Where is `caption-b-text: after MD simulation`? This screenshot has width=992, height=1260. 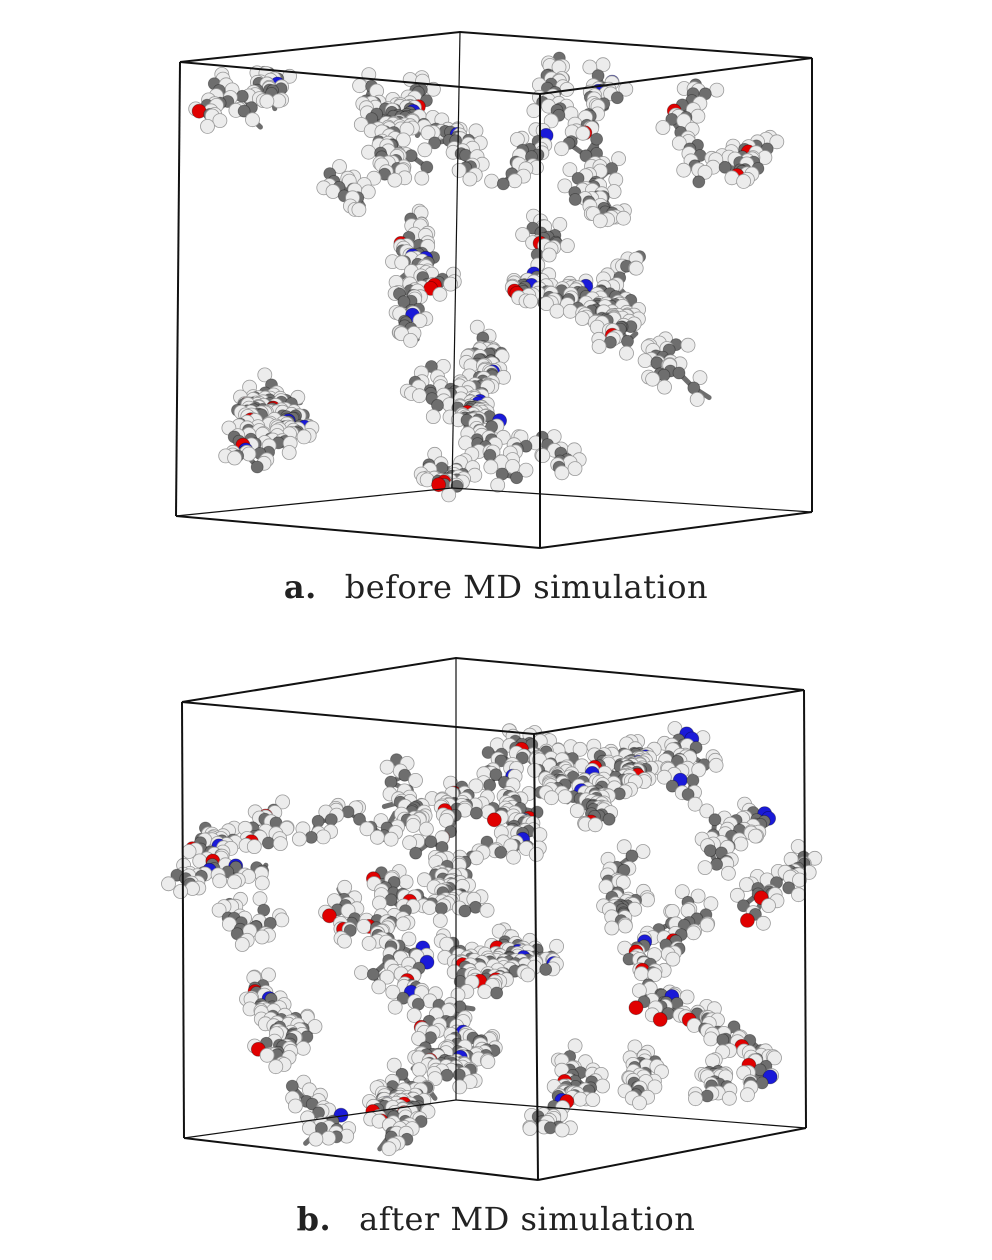 caption-b-text: after MD simulation is located at coordinates (527, 1219).